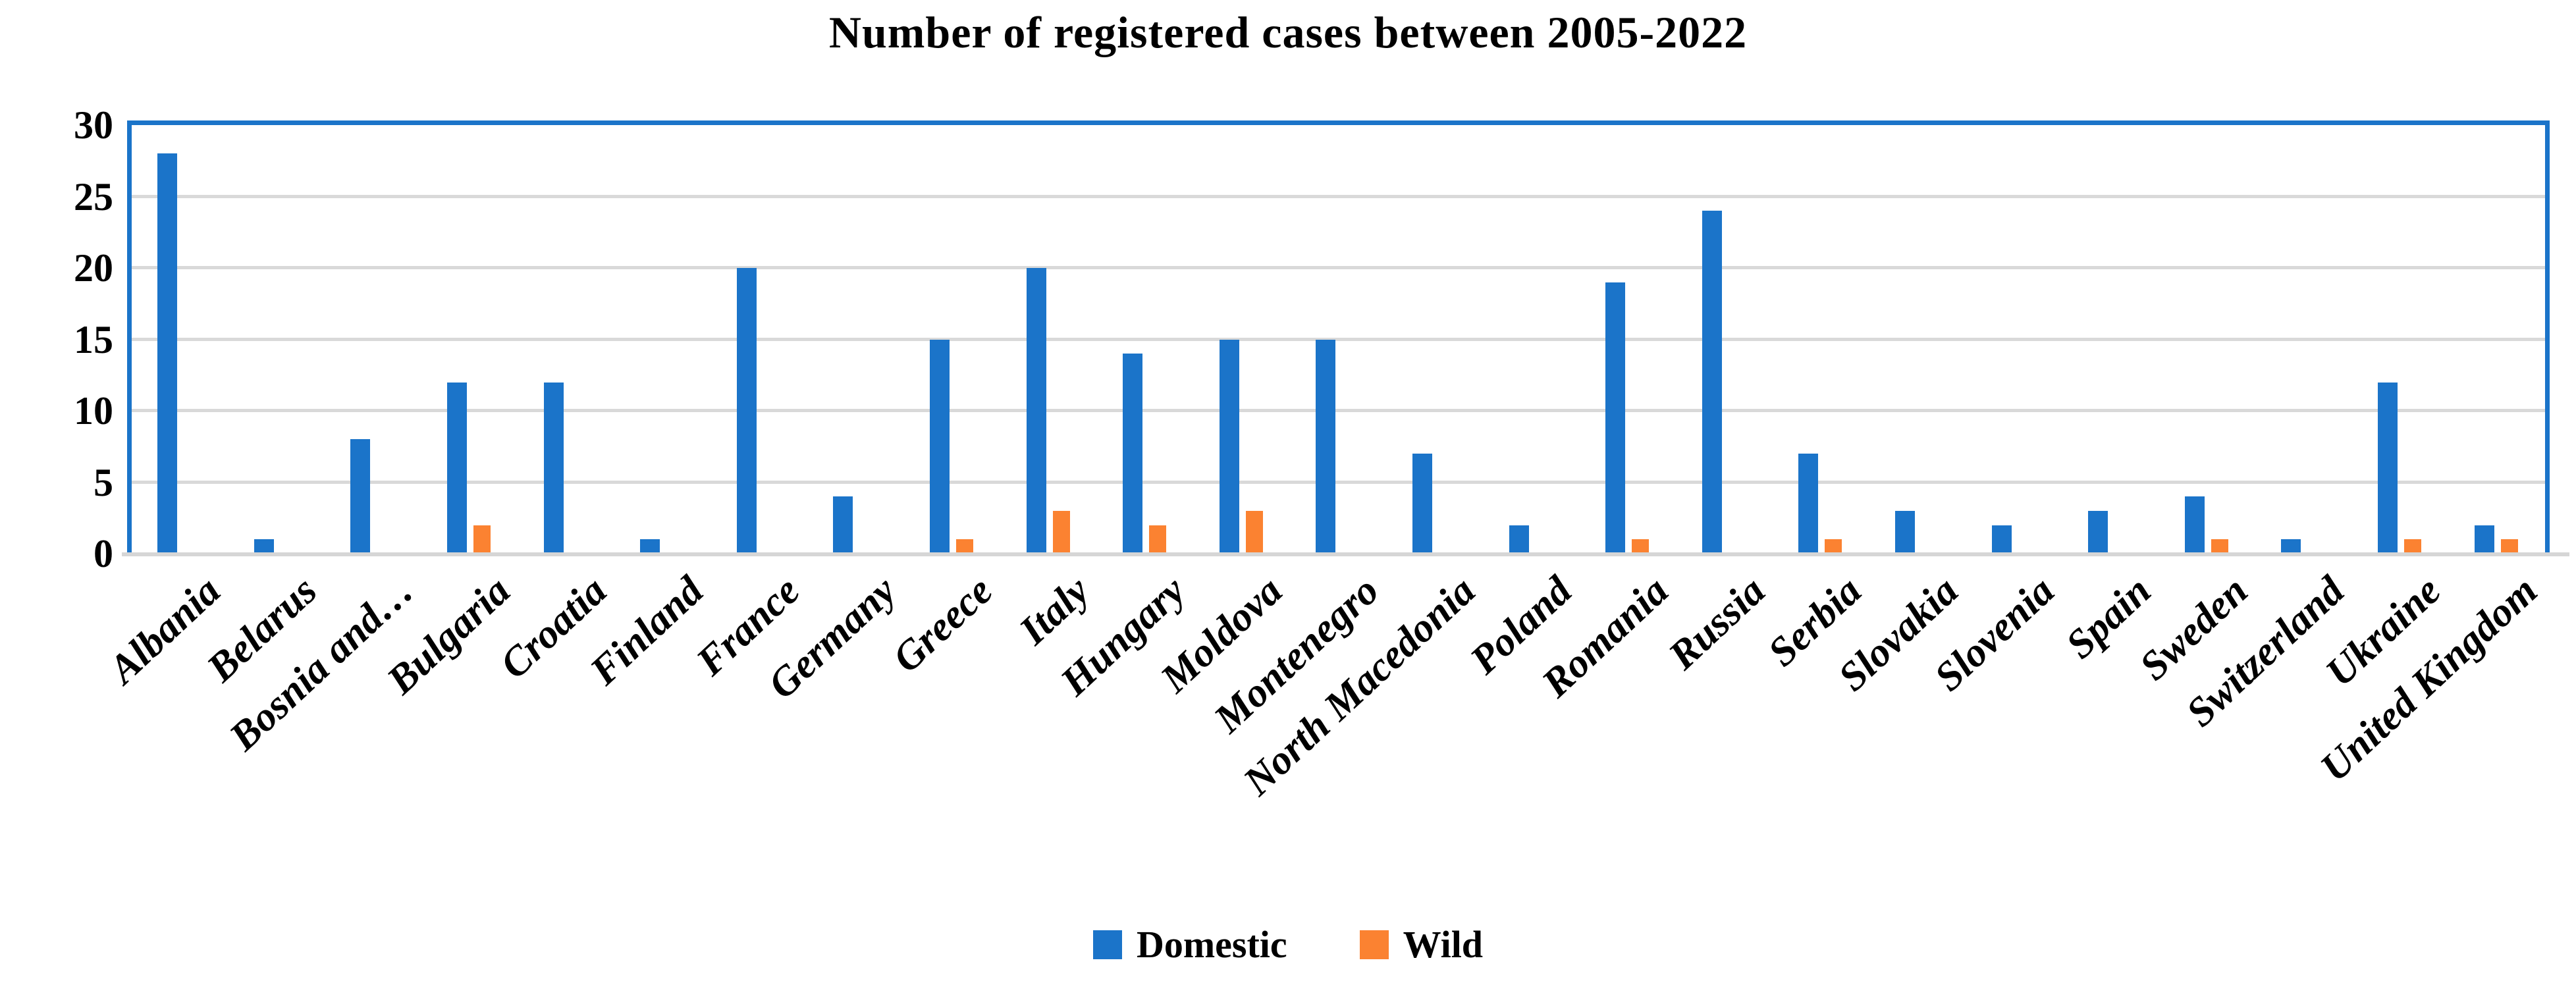 Image resolution: width=2576 pixels, height=1004 pixels. What do you see at coordinates (943, 625) in the screenshot?
I see `x-axis-label-greece: Greece` at bounding box center [943, 625].